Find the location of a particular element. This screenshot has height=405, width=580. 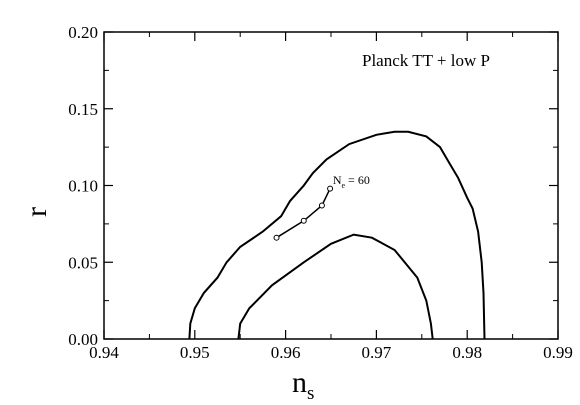

x-axis-title-subscript: s is located at coordinates (310, 393).